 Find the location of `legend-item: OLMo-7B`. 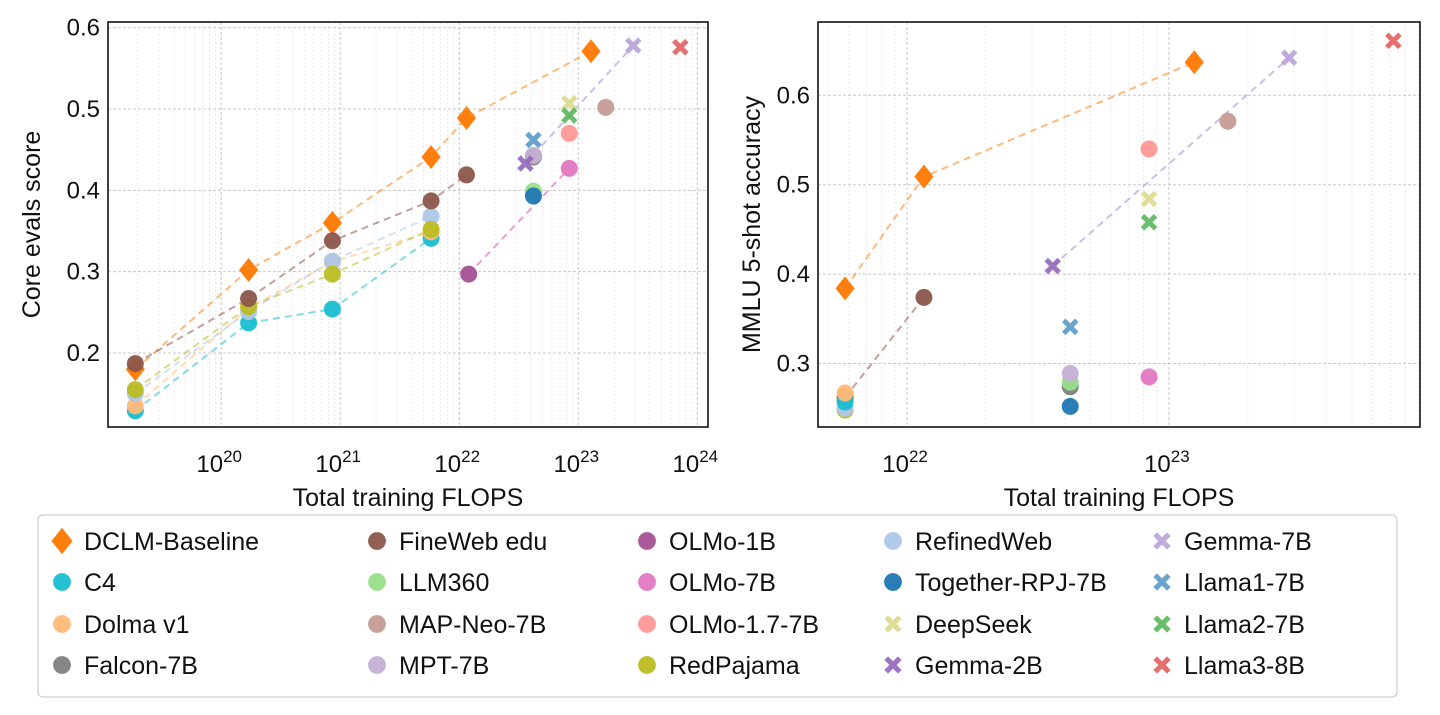

legend-item: OLMo-7B is located at coordinates (707, 583).